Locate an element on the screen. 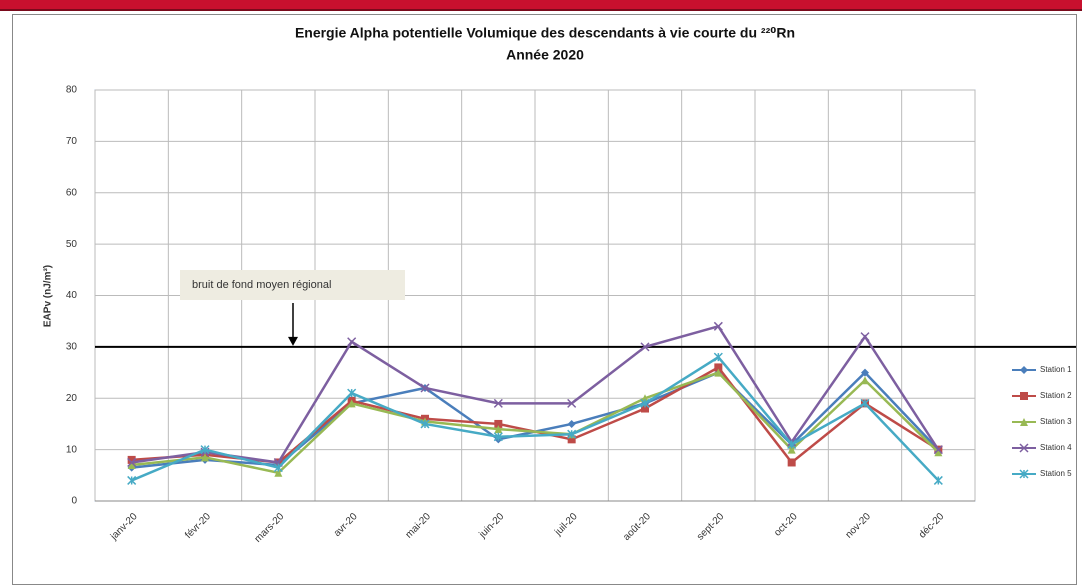 The height and width of the screenshot is (587, 1082). y-tick-label: 80 is located at coordinates (72, 90).